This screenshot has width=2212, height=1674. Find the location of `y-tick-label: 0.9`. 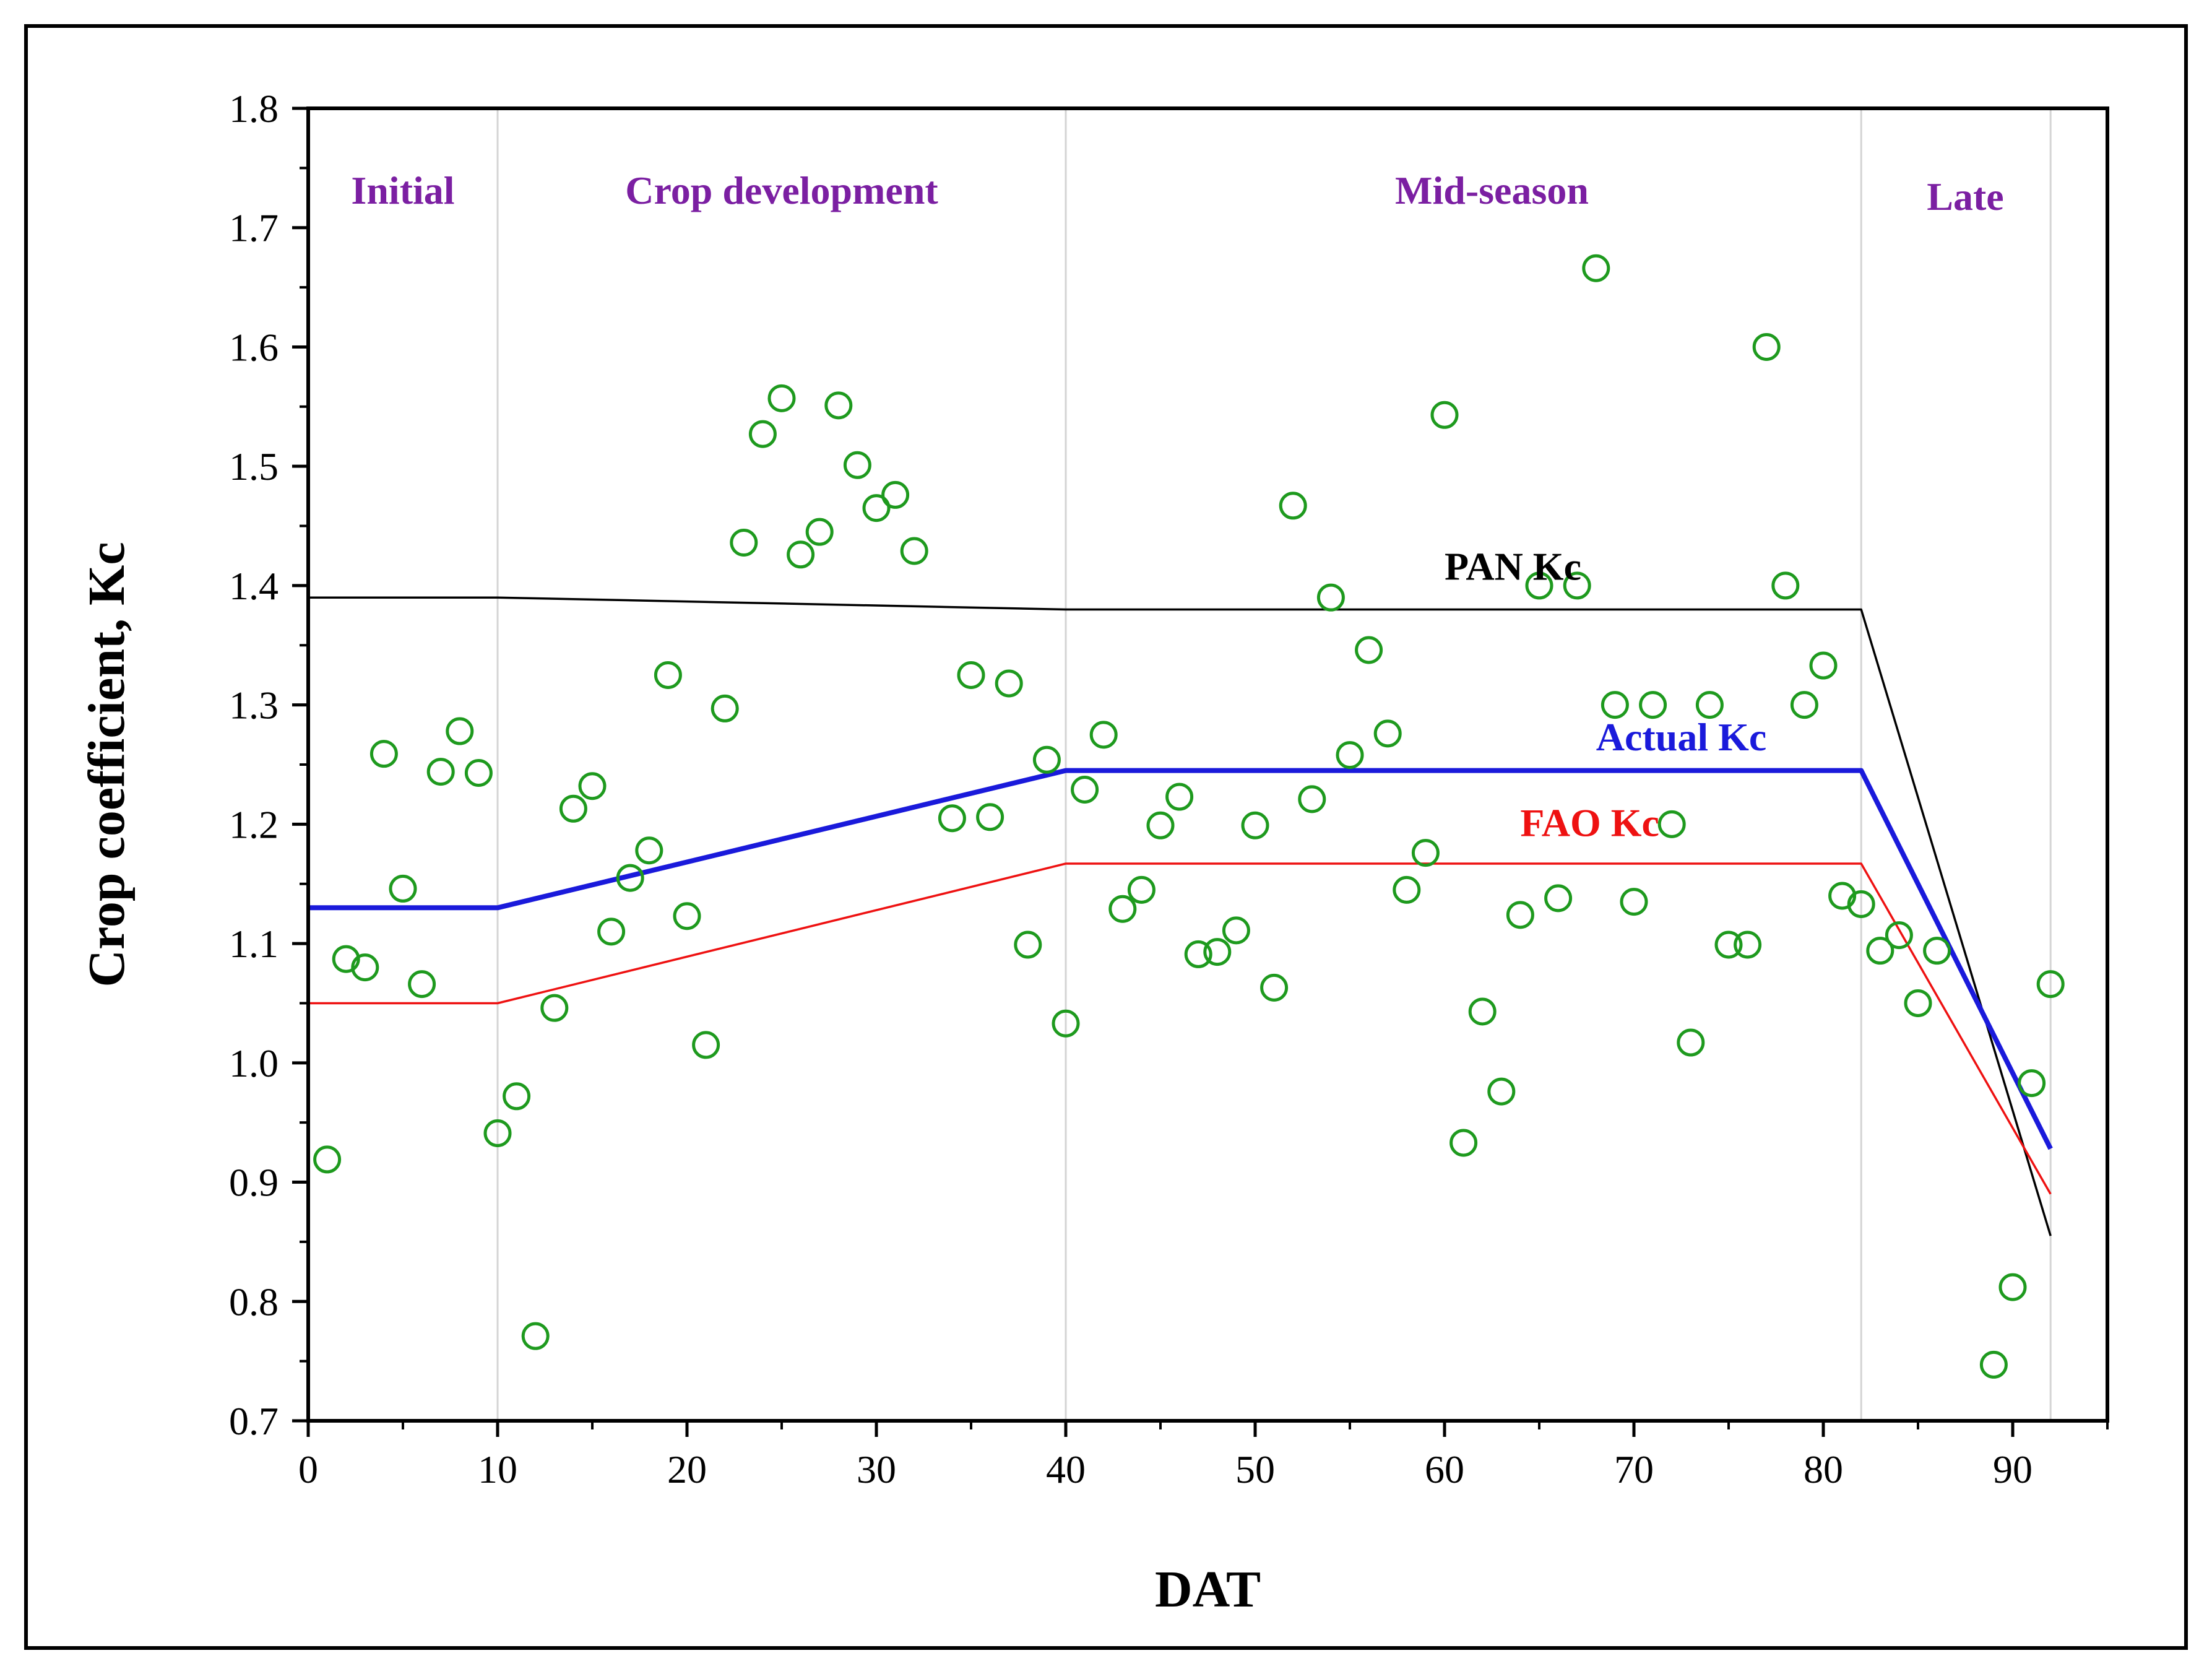

y-tick-label: 0.9 is located at coordinates (254, 1183).